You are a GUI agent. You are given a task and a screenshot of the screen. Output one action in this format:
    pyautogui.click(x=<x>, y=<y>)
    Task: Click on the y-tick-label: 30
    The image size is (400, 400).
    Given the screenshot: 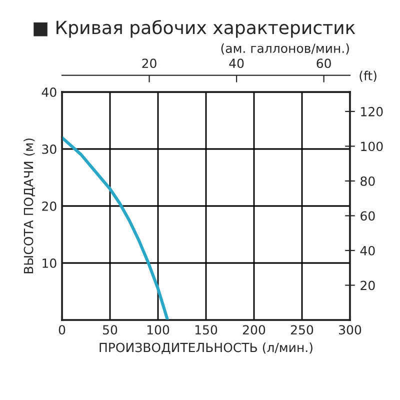 What is the action you would take?
    pyautogui.click(x=49, y=149)
    